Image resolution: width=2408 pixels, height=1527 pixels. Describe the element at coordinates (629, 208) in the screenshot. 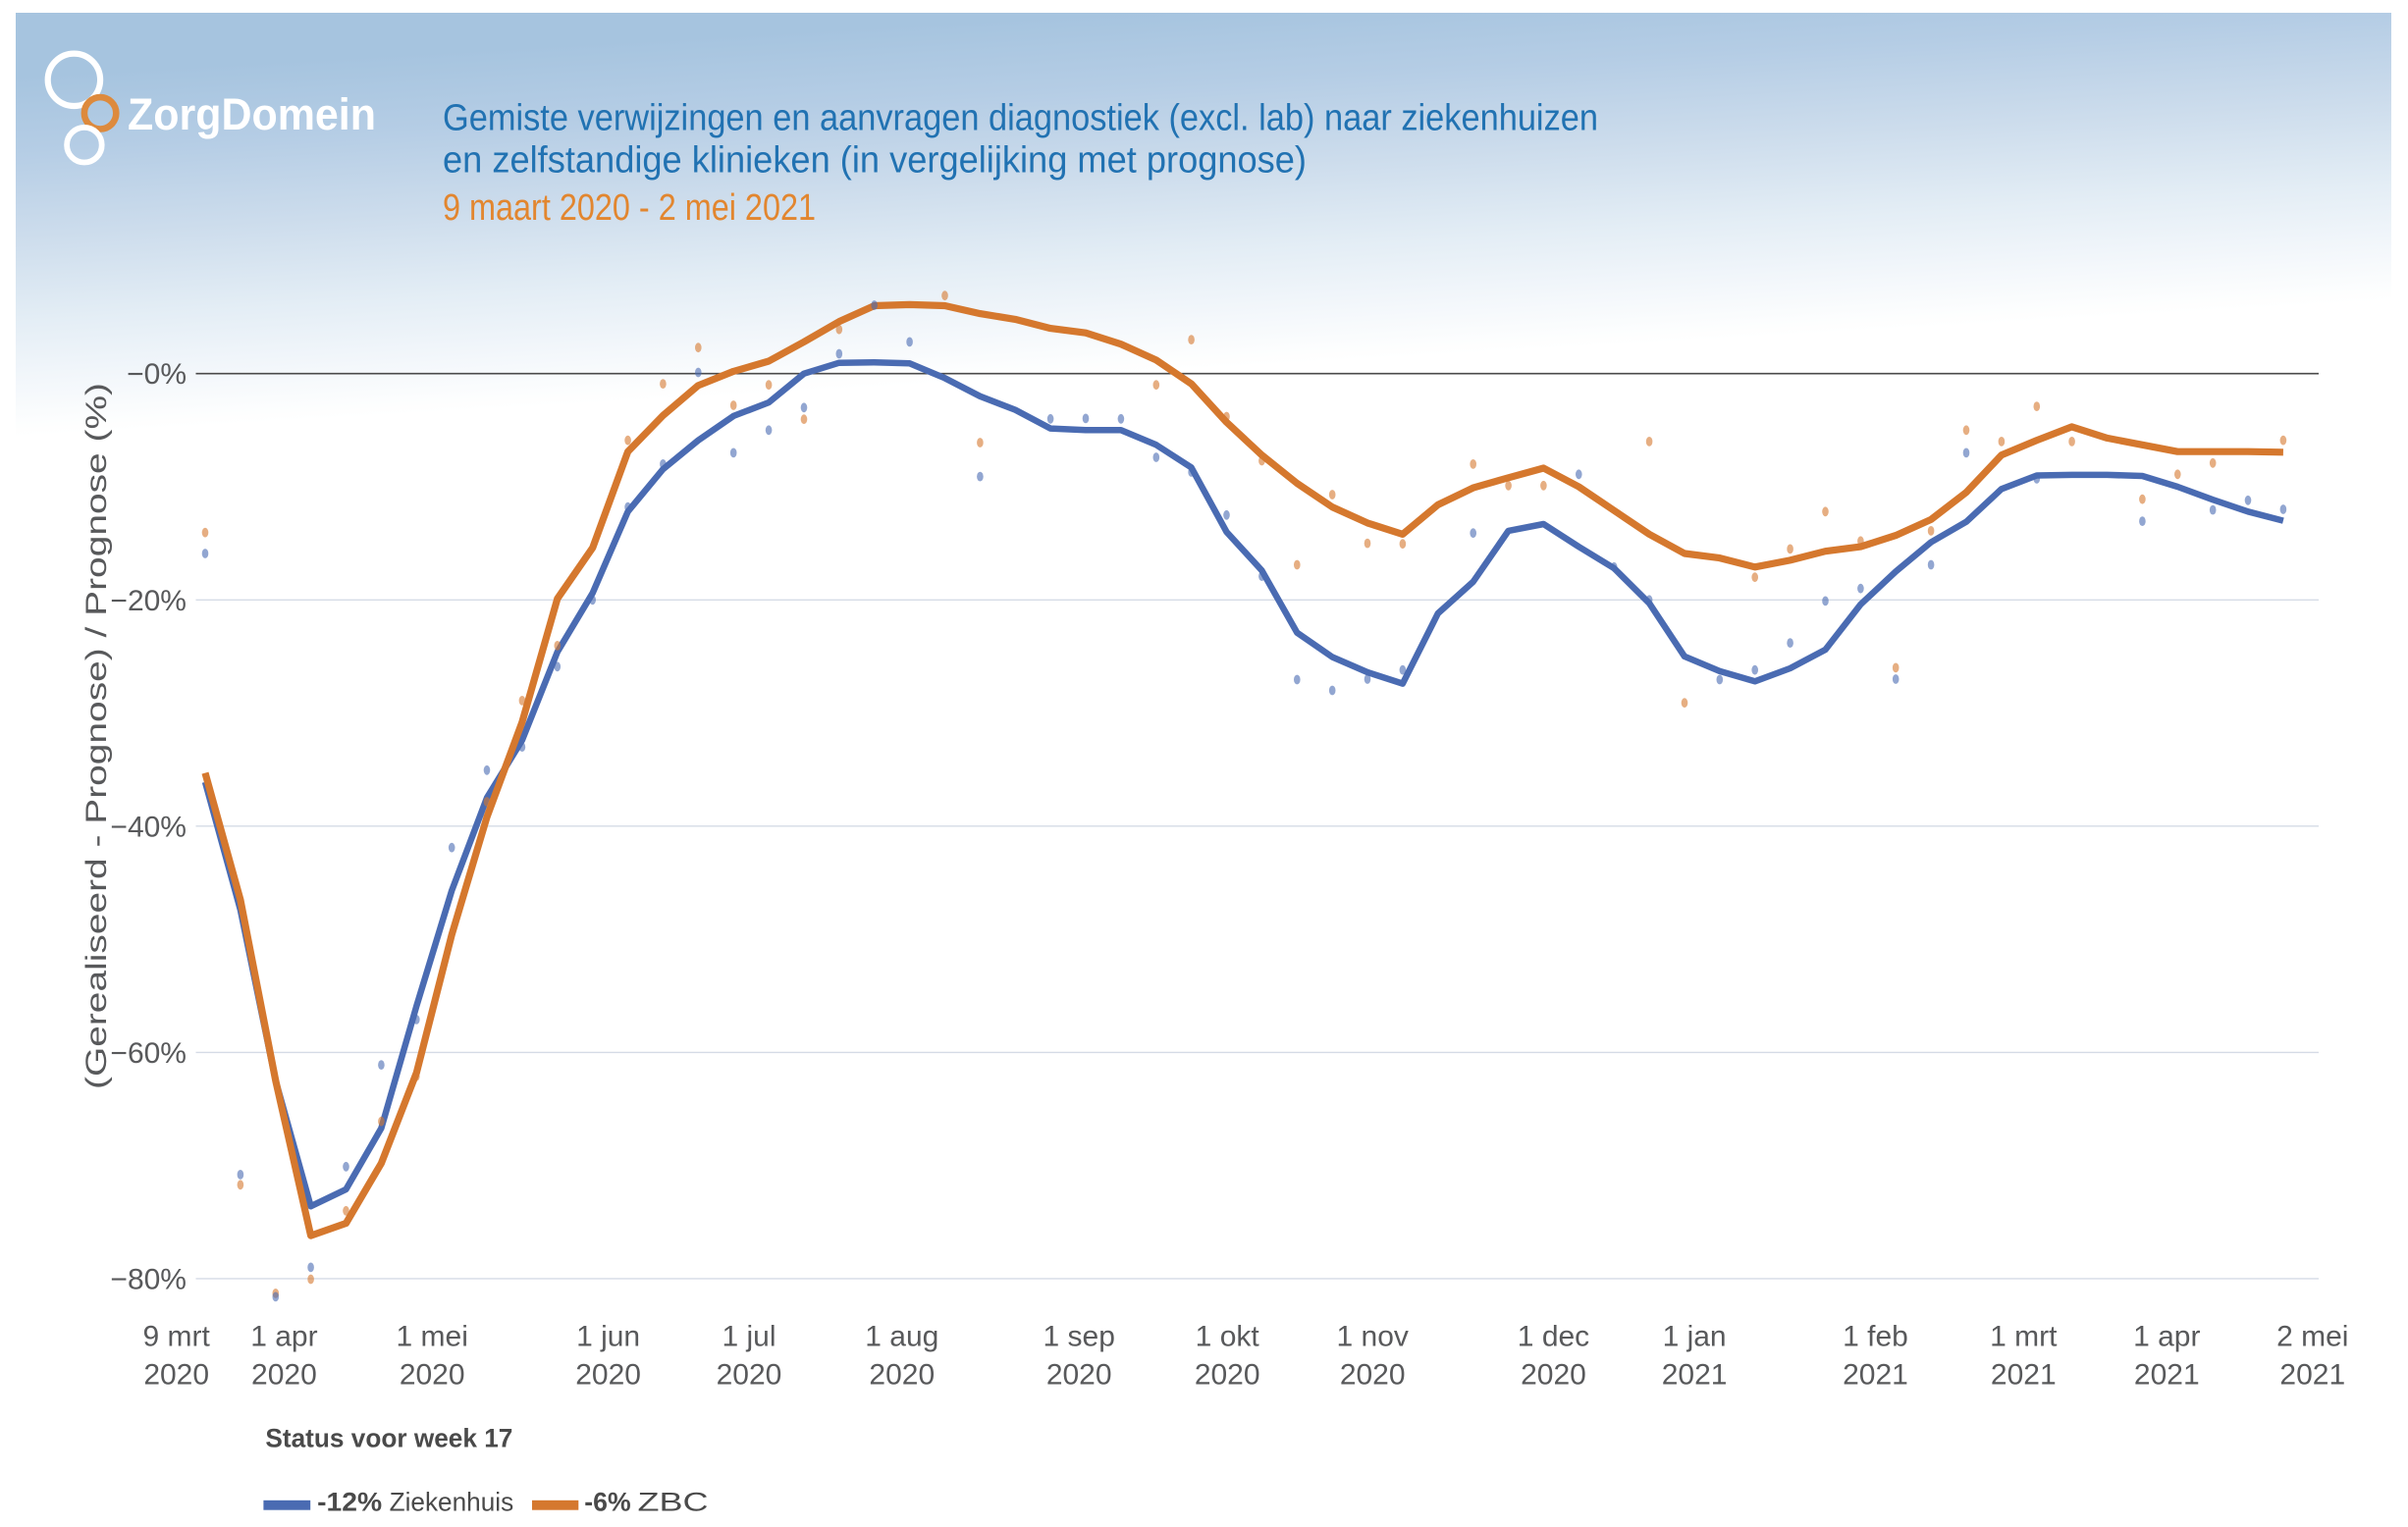

I see `svg-text: 9 maart 2020 - 2 mei 2021` at that location.